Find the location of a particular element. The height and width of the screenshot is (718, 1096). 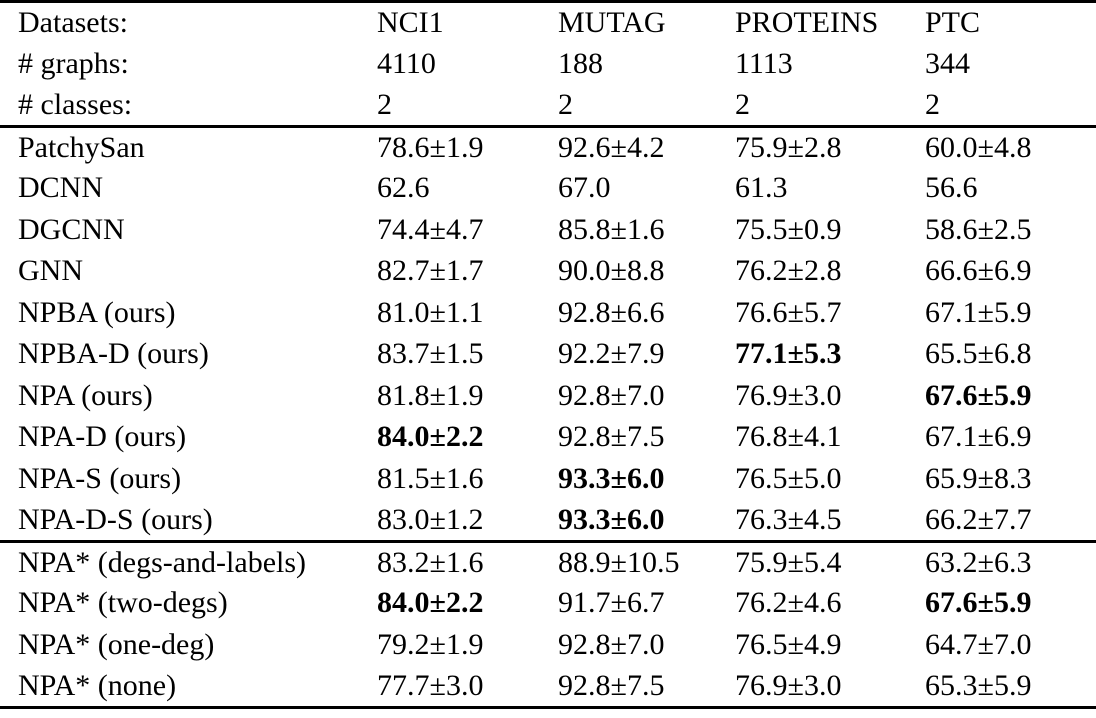

header-value-cell: 1113 is located at coordinates (764, 63).